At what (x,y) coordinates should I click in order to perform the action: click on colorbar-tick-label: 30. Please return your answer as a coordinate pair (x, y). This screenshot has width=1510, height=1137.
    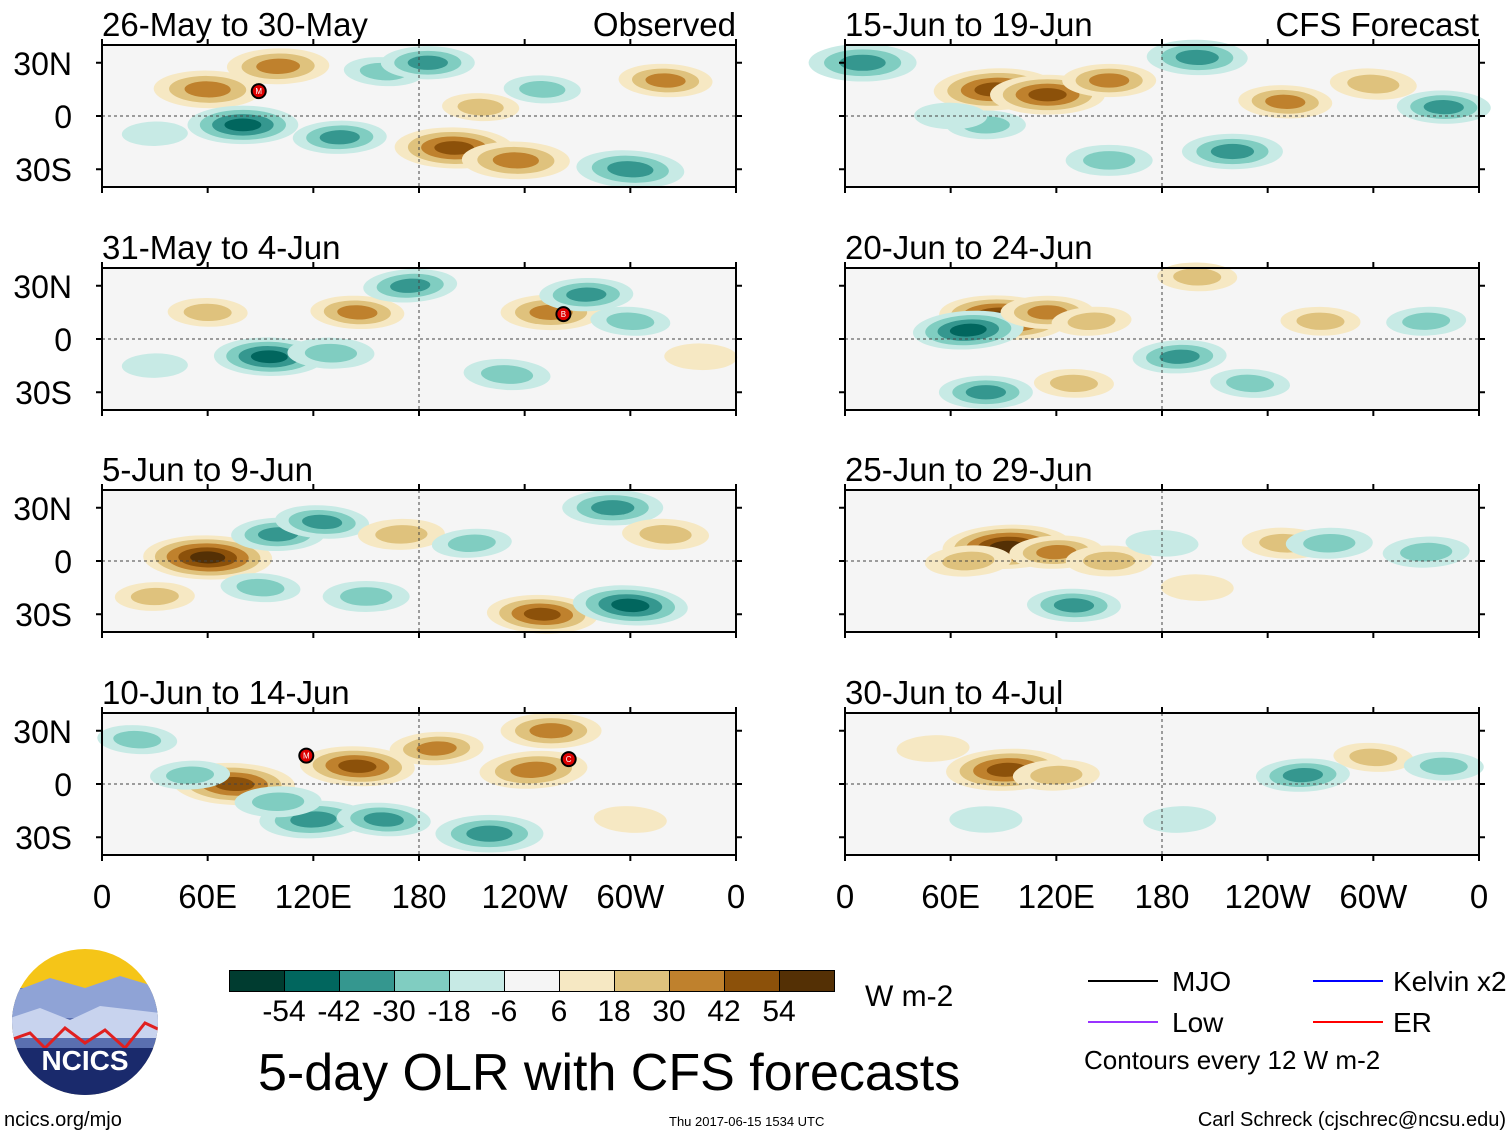
    Looking at the image, I should click on (669, 1011).